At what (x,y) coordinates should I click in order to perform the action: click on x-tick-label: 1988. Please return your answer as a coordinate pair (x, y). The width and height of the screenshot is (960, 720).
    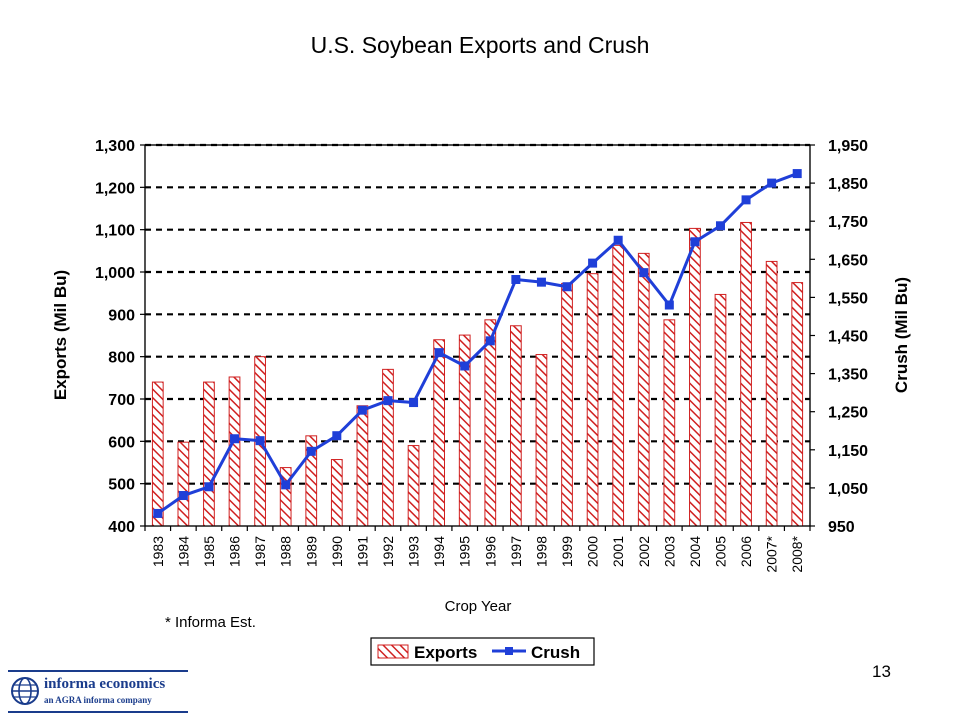
    Looking at the image, I should click on (286, 551).